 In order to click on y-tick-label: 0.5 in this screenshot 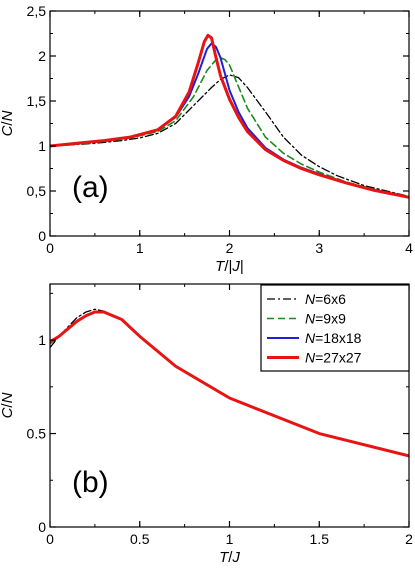, I will do `click(37, 434)`.